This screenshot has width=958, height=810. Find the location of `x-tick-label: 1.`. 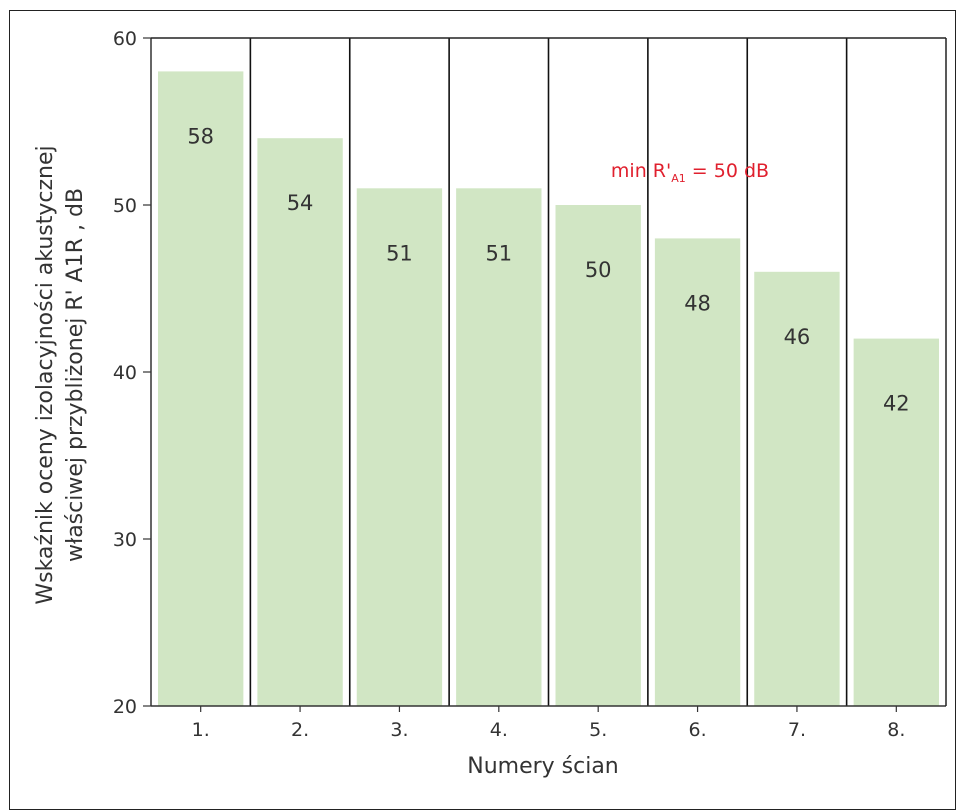

x-tick-label: 1. is located at coordinates (201, 730).